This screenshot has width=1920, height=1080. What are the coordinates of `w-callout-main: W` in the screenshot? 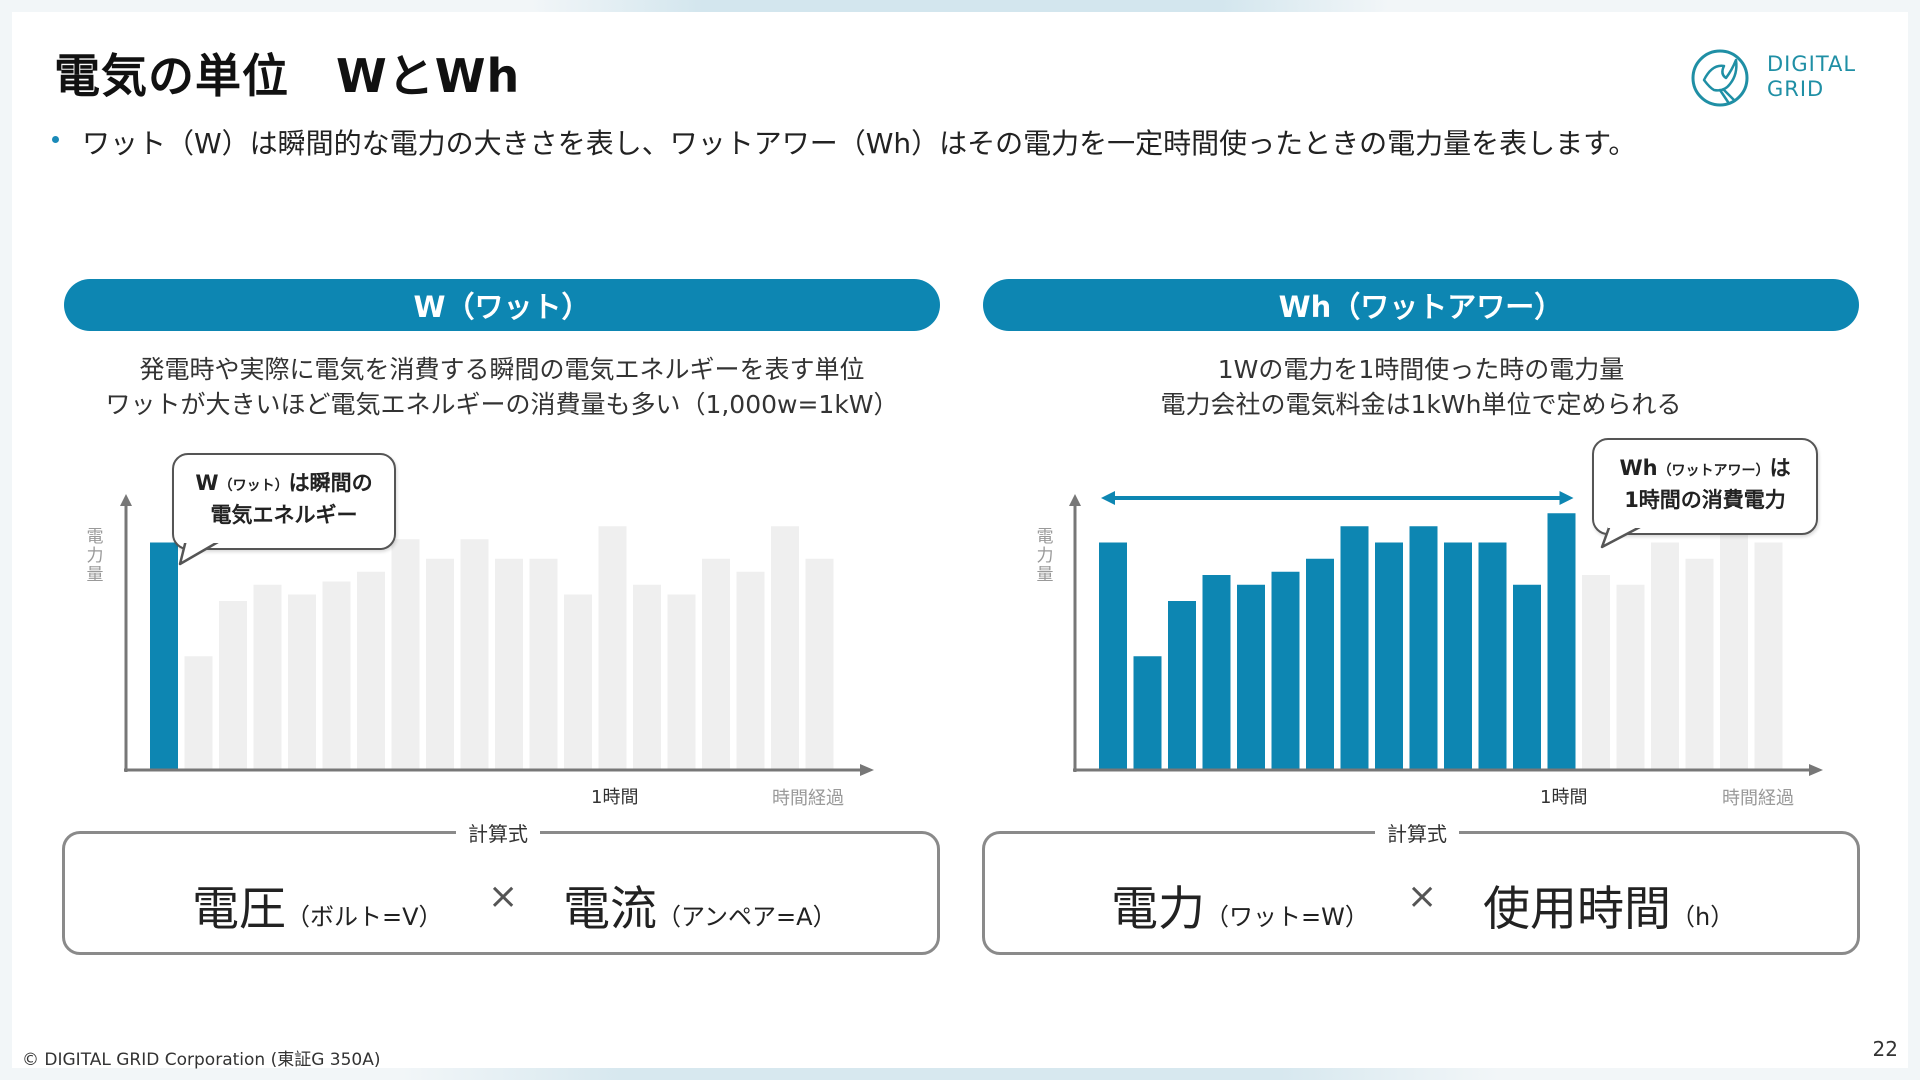 It's located at (207, 483).